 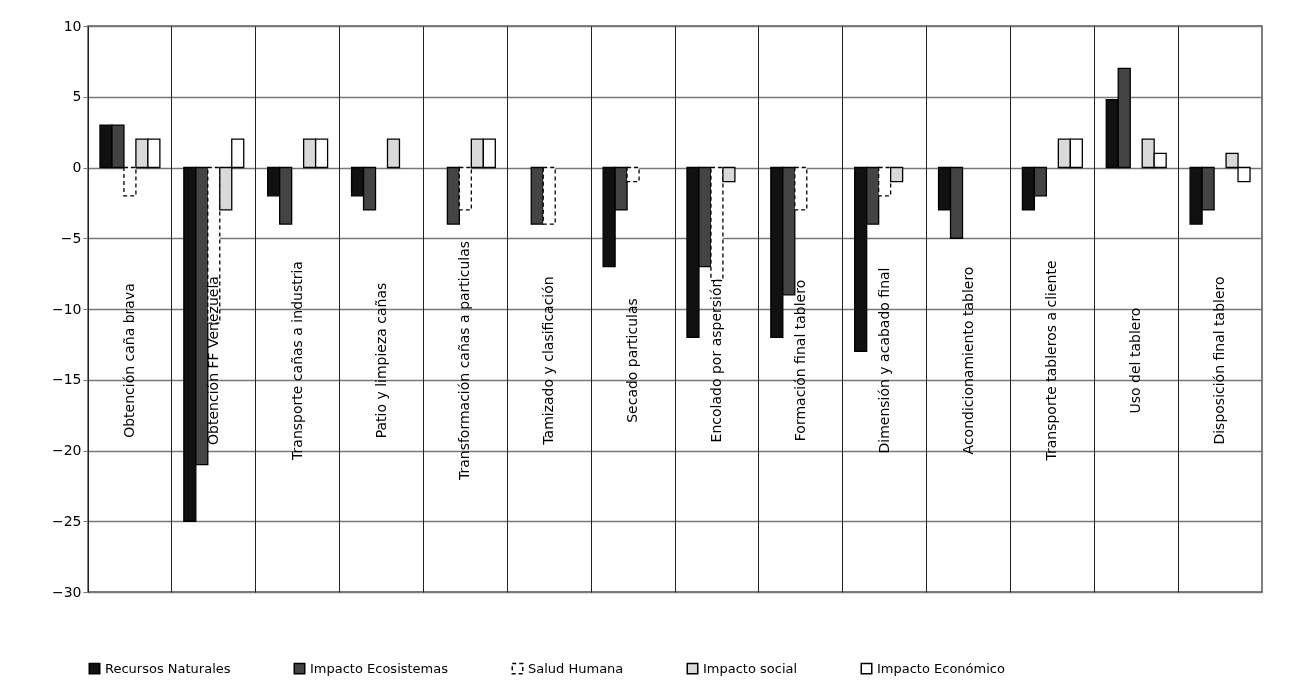 What do you see at coordinates (883, 360) in the screenshot?
I see `x-tick-label: Dimensión y acabado final` at bounding box center [883, 360].